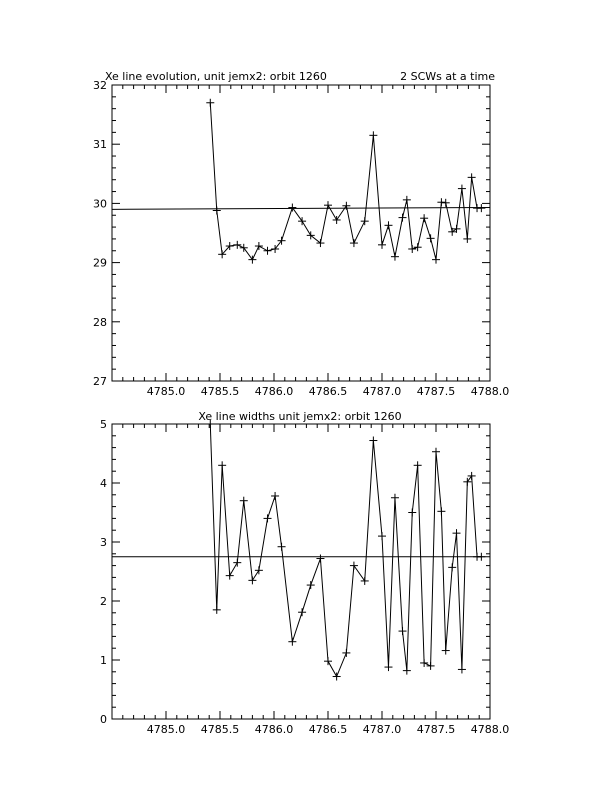 This screenshot has width=612, height=792. What do you see at coordinates (490, 391) in the screenshot?
I see `x-tick-label: 4788.0` at bounding box center [490, 391].